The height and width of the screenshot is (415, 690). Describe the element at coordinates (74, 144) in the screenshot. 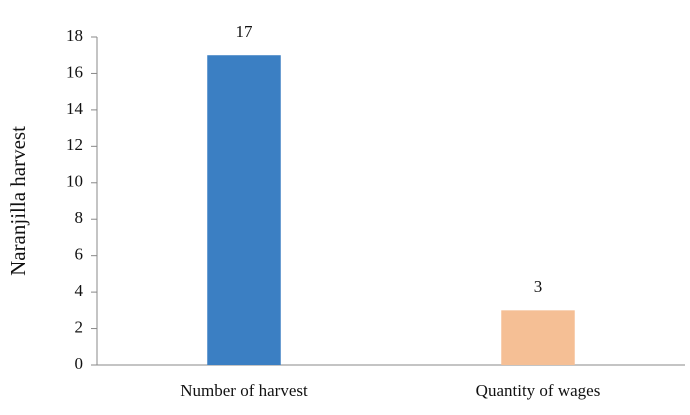

I see `y-tick-label: 12` at that location.